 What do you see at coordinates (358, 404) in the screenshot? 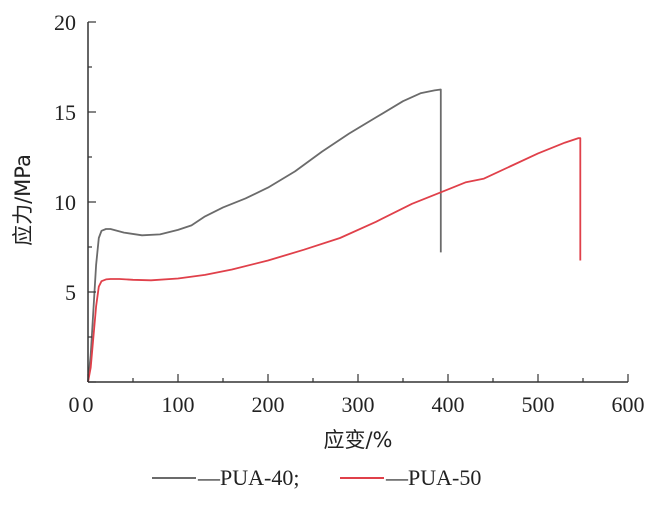
I see `x-tick-label: 300` at bounding box center [358, 404].